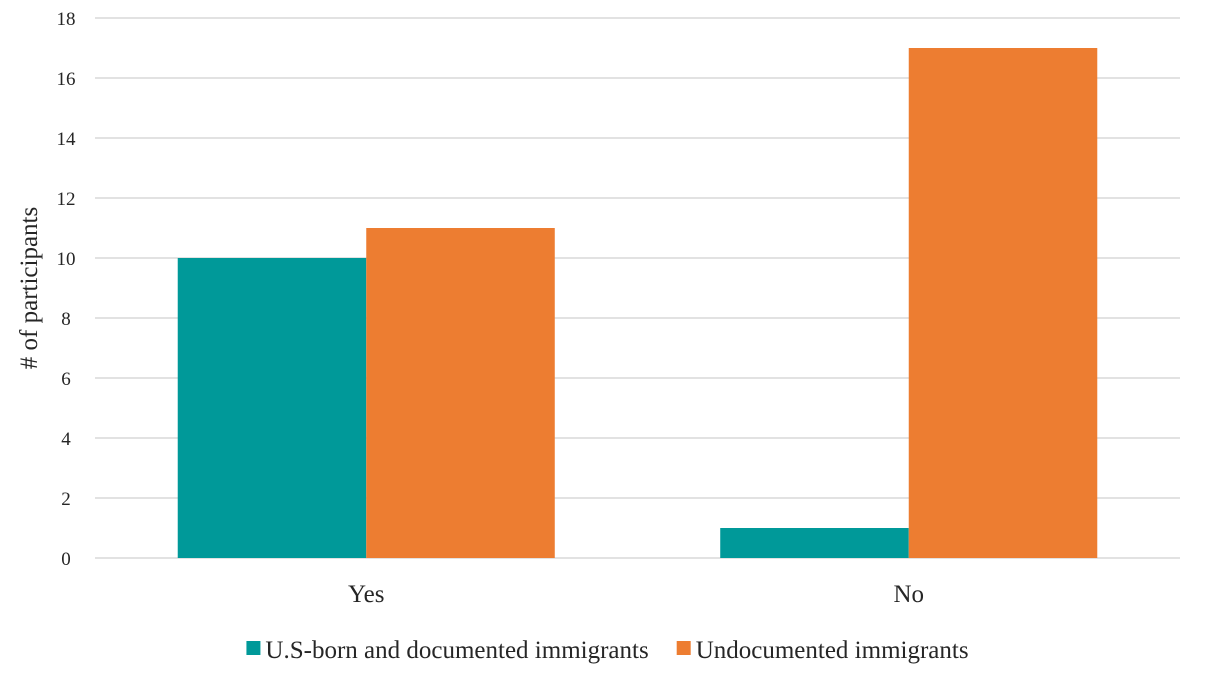 This screenshot has width=1215, height=673. What do you see at coordinates (66, 259) in the screenshot?
I see `y-tick-label: 10` at bounding box center [66, 259].